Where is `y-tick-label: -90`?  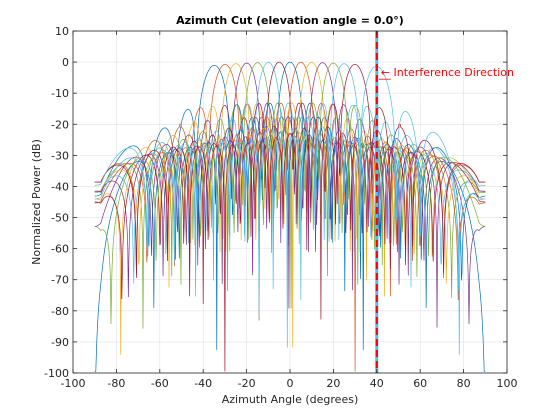
y-tick-label: -90 is located at coordinates (60, 342).